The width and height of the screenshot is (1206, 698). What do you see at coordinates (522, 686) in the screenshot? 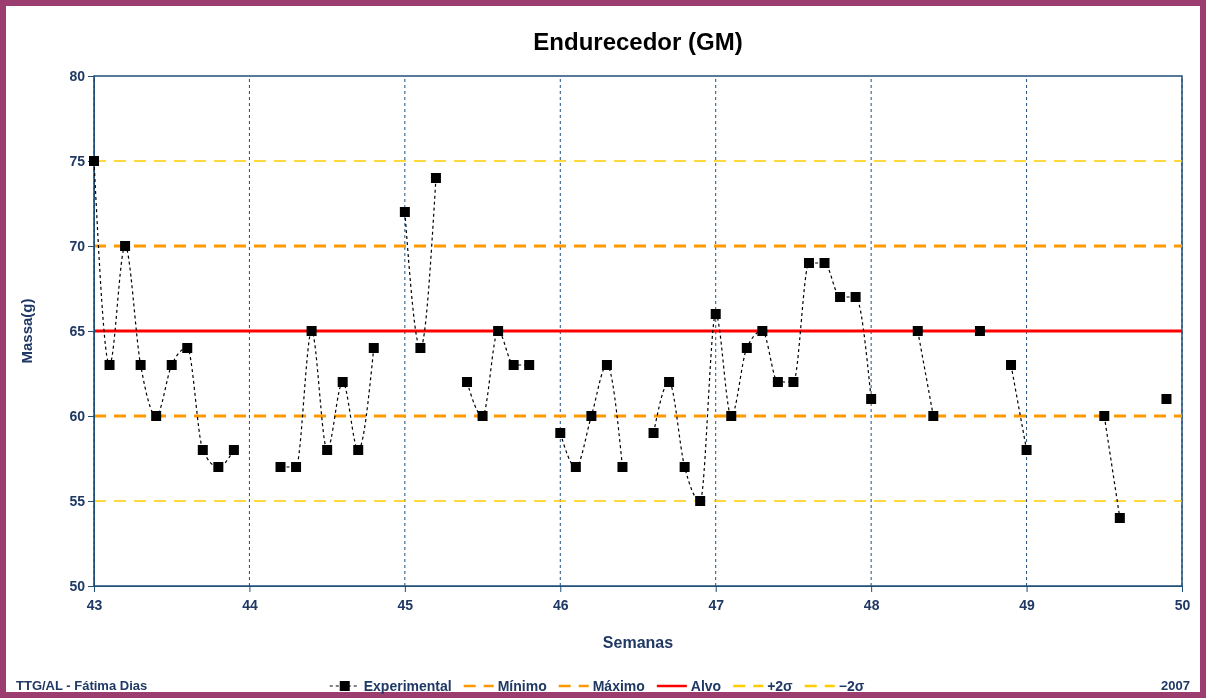
I see `legend-label: Mínimo` at bounding box center [522, 686].